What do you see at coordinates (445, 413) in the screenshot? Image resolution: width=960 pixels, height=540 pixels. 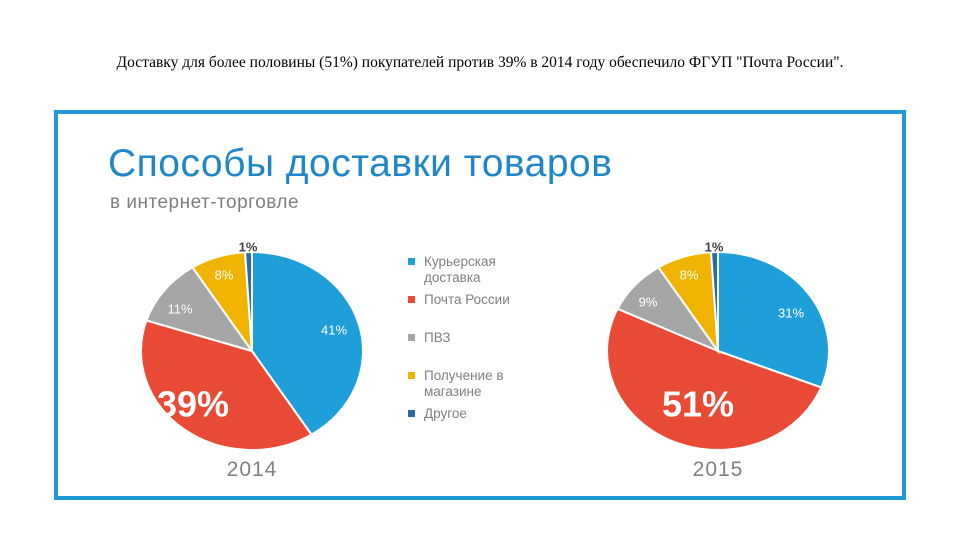 I see `legend-label: Другое` at bounding box center [445, 413].